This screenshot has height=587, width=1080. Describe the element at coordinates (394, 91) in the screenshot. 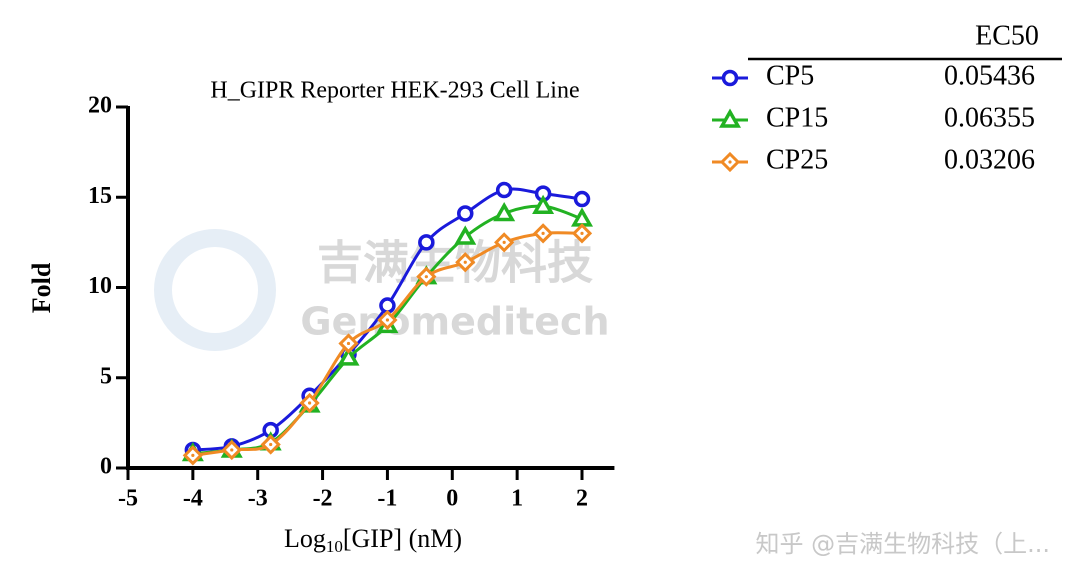

I see `chart-title: H_GIPR Reporter HEK-293 Cell Line` at that location.